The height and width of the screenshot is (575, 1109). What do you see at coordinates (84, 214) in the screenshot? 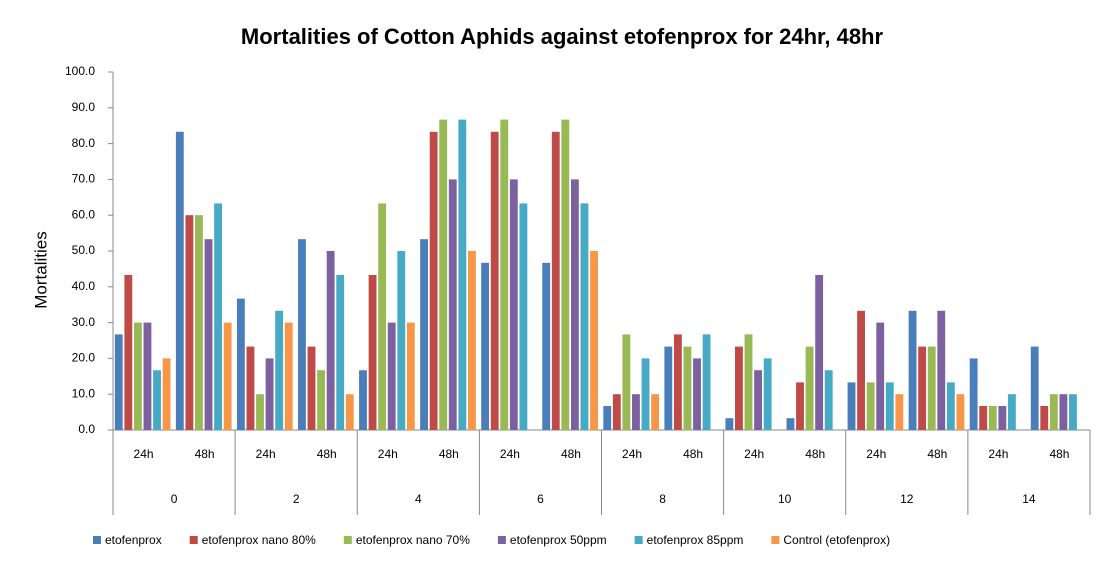
I see `y-tick-label: 60.0` at bounding box center [84, 214].